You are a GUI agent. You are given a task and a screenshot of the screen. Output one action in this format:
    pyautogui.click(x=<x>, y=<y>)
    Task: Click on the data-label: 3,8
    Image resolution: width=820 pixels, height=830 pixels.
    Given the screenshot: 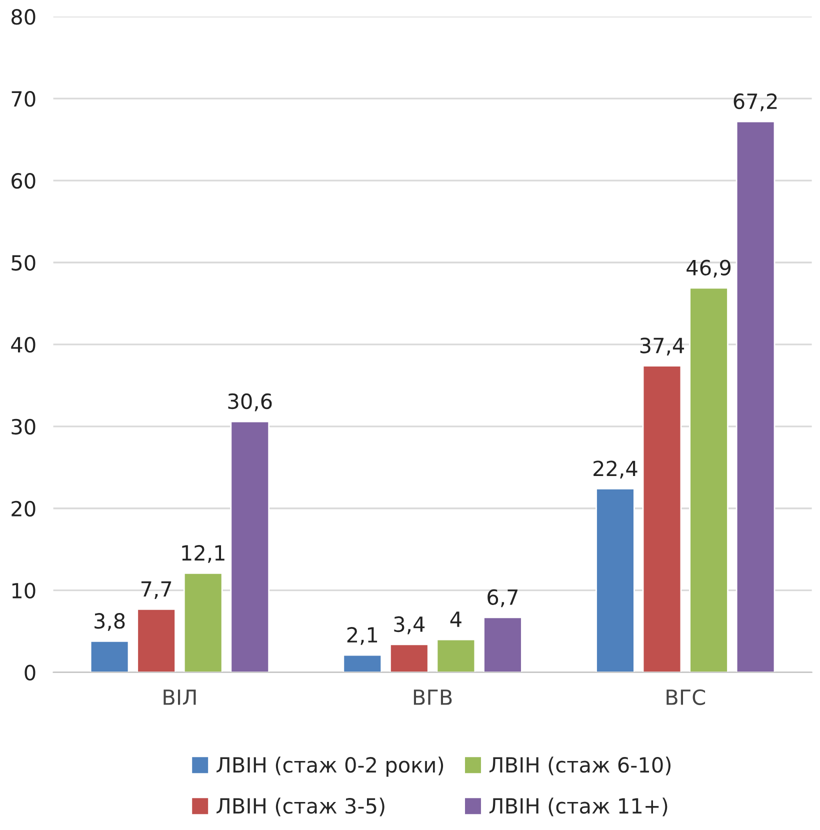 What is the action you would take?
    pyautogui.click(x=109, y=622)
    